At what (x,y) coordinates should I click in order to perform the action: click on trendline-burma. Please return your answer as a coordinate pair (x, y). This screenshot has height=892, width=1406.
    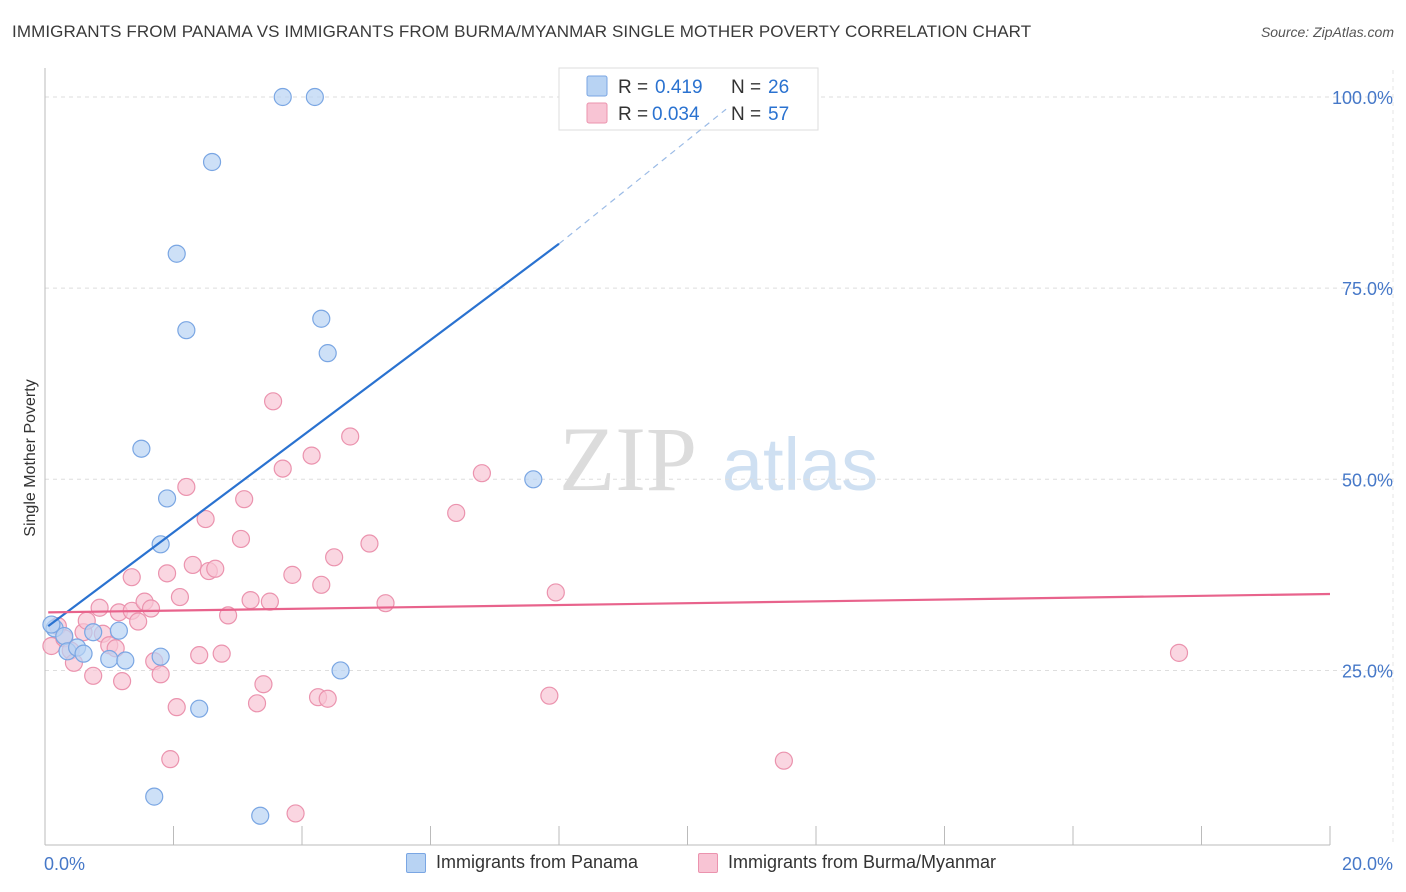
    Looking at the image, I should click on (689, 603).